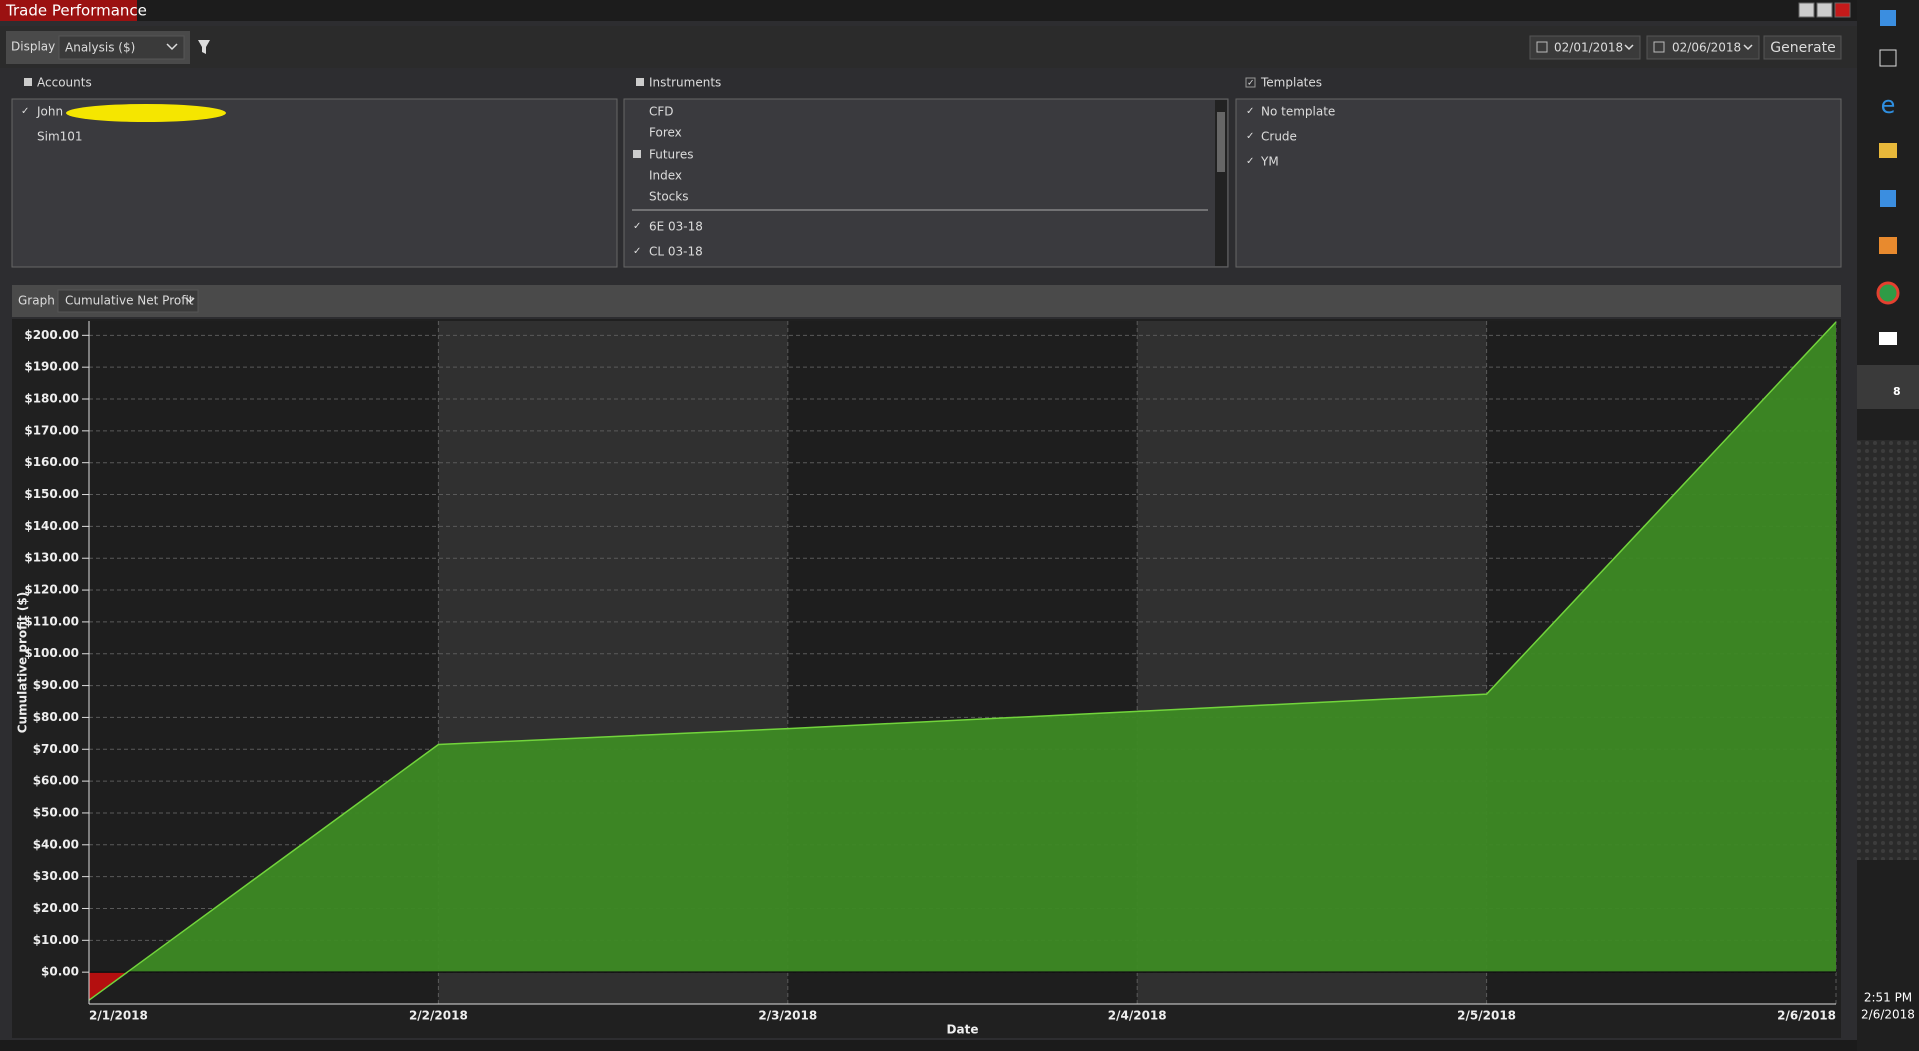  What do you see at coordinates (51, 335) in the screenshot?
I see `y-tick-label: $200.00` at bounding box center [51, 335].